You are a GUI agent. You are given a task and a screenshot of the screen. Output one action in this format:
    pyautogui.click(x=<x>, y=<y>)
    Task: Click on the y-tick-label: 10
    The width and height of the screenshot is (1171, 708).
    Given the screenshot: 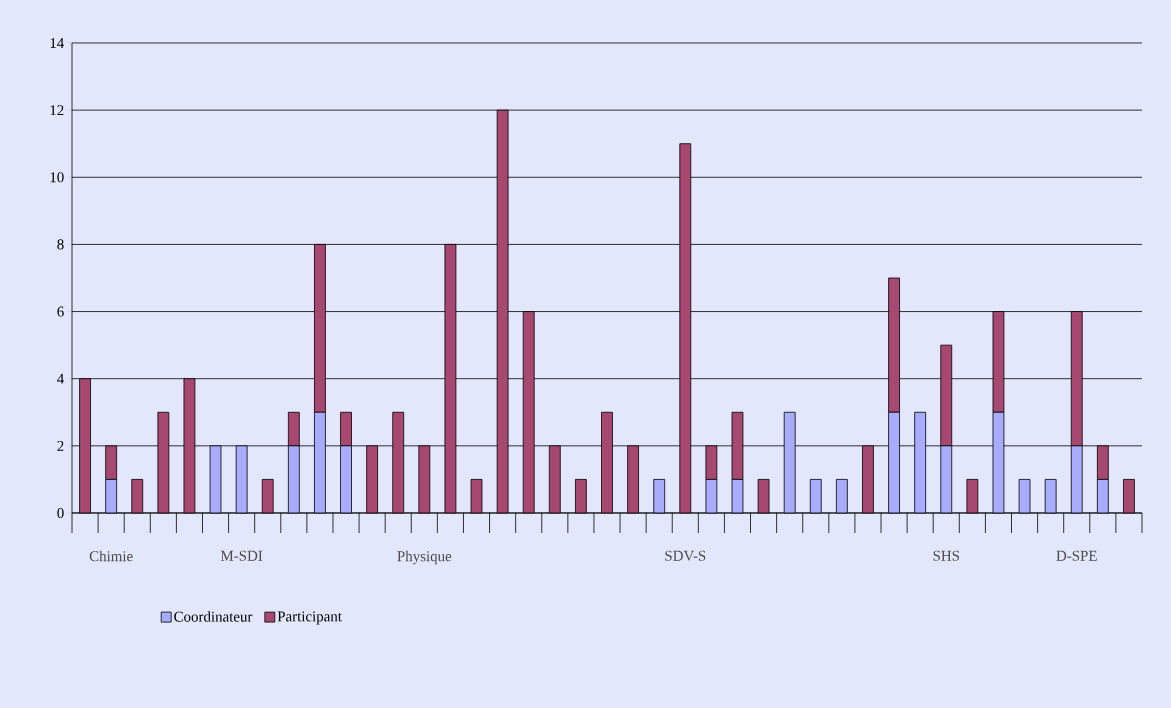 What is the action you would take?
    pyautogui.click(x=57, y=177)
    